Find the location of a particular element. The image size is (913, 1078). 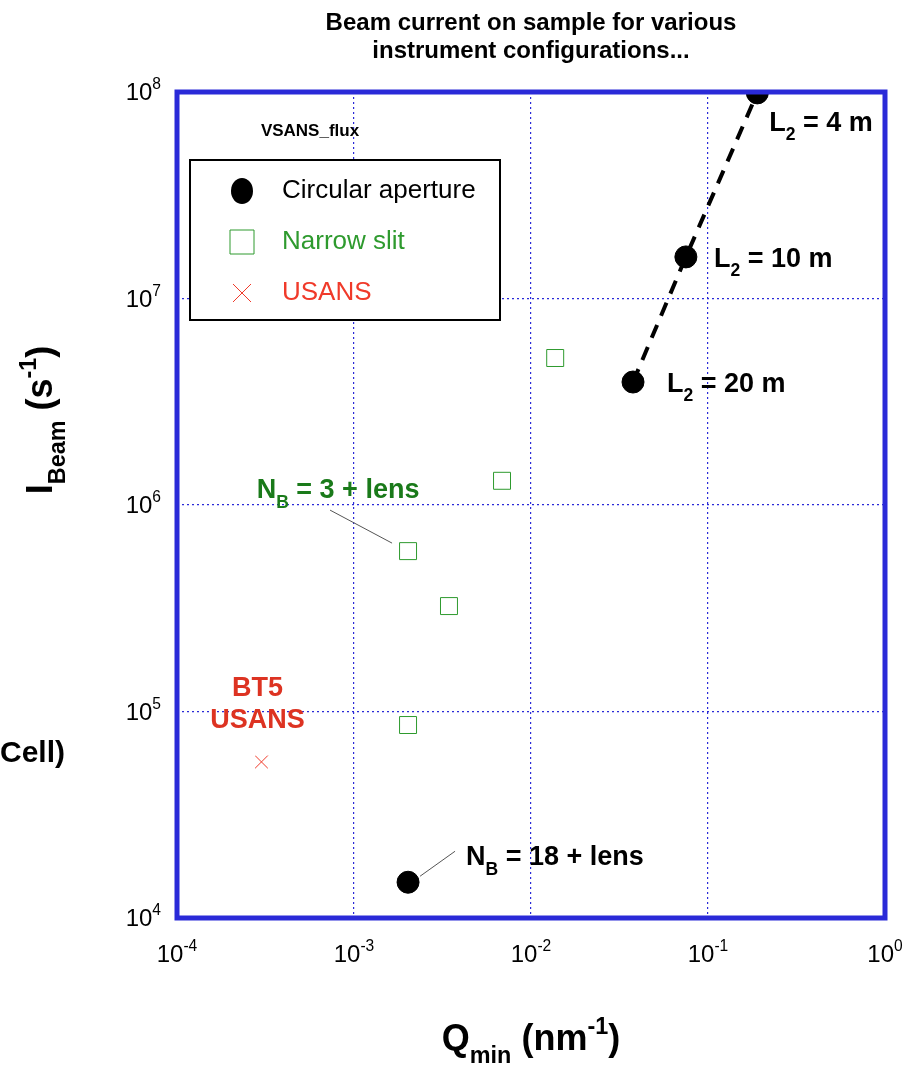

legend-label: Circular aperture is located at coordinates (379, 189).